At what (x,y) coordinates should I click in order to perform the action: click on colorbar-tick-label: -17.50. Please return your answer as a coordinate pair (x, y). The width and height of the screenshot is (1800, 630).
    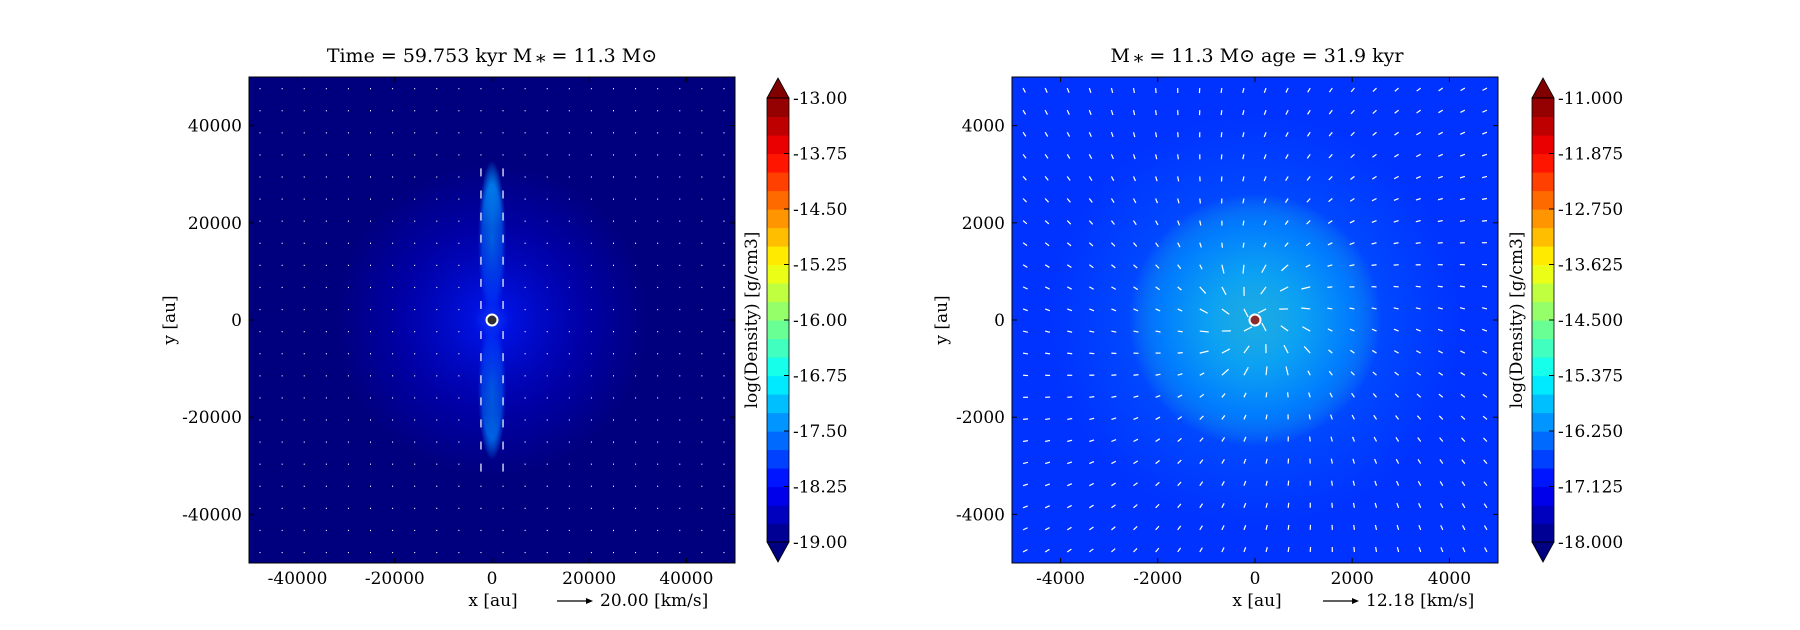
    Looking at the image, I should click on (820, 432).